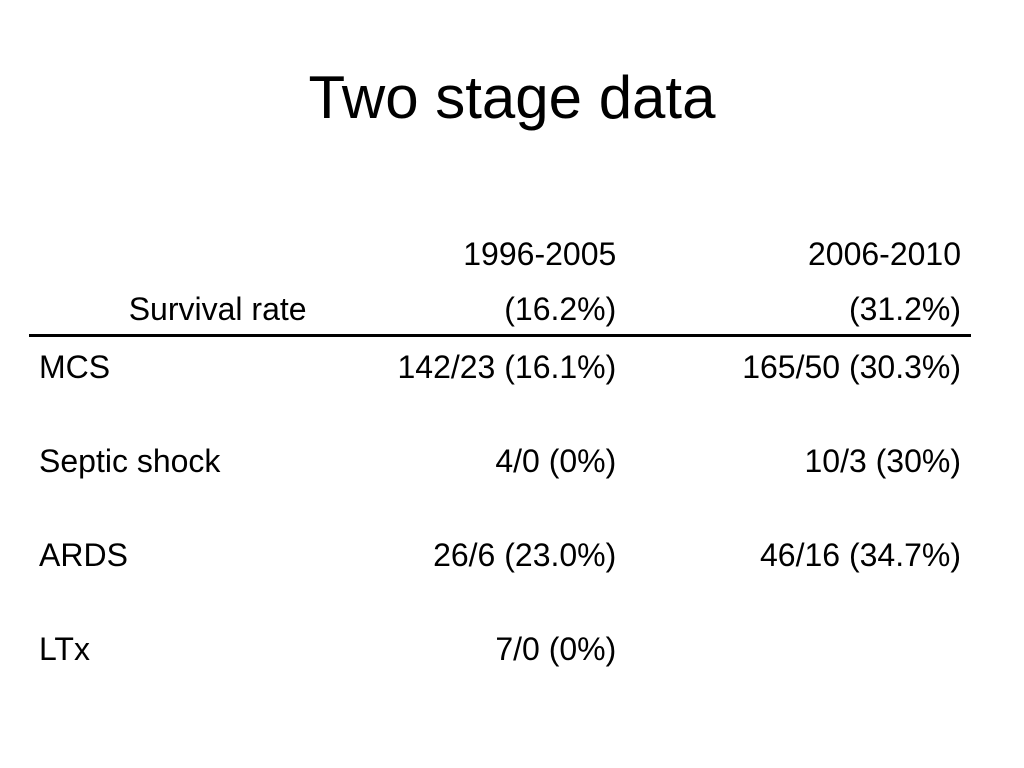  What do you see at coordinates (471, 305) in the screenshot?
I see `header-survival-rate-1996-2005: (16.2%)` at bounding box center [471, 305].